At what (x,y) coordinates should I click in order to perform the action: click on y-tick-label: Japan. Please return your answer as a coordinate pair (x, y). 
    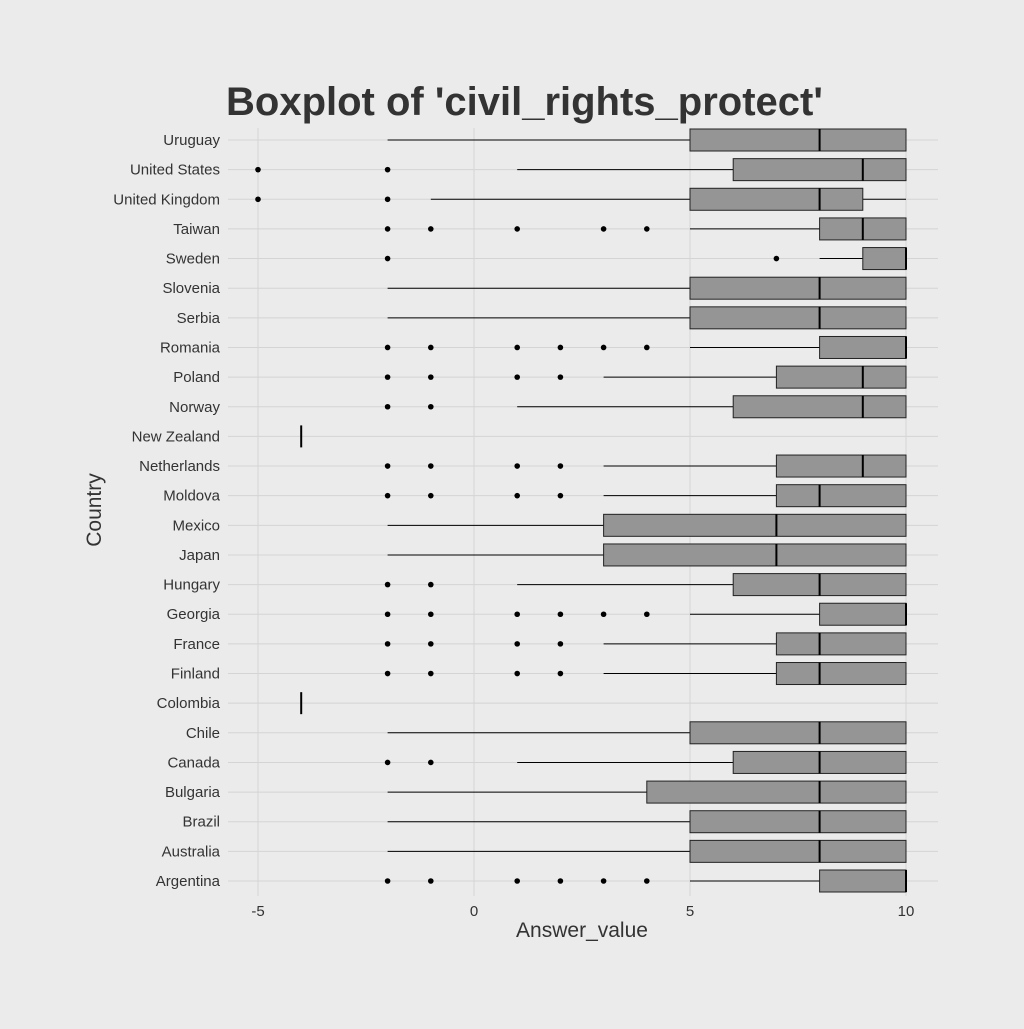
    Looking at the image, I should click on (199, 555).